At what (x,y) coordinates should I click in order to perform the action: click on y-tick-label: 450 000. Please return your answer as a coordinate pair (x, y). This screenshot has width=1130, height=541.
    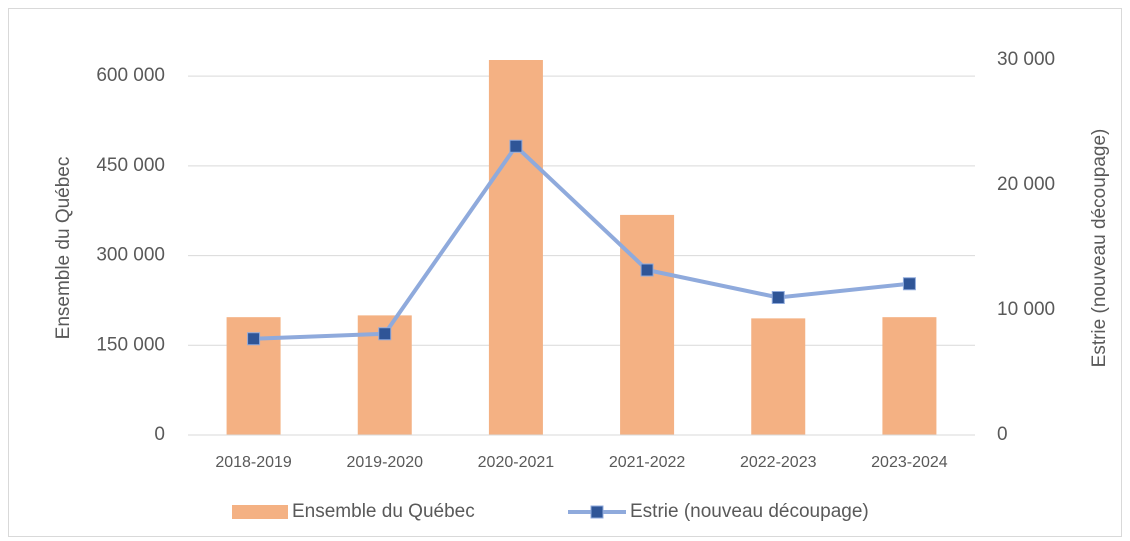
    Looking at the image, I should click on (130, 165).